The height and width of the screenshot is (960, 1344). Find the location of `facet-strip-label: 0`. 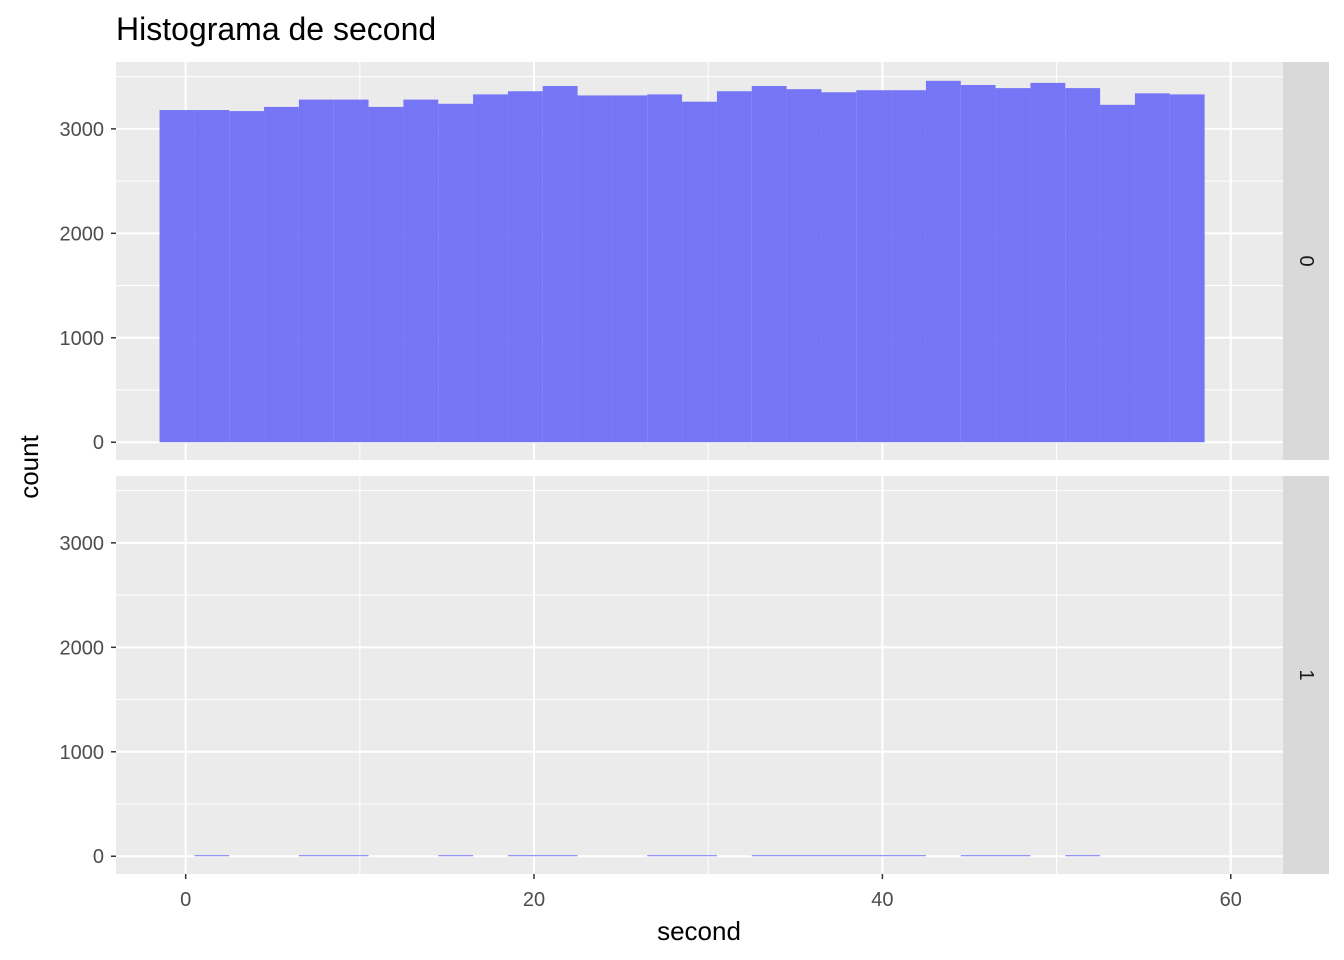

facet-strip-label: 0 is located at coordinates (1306, 260).